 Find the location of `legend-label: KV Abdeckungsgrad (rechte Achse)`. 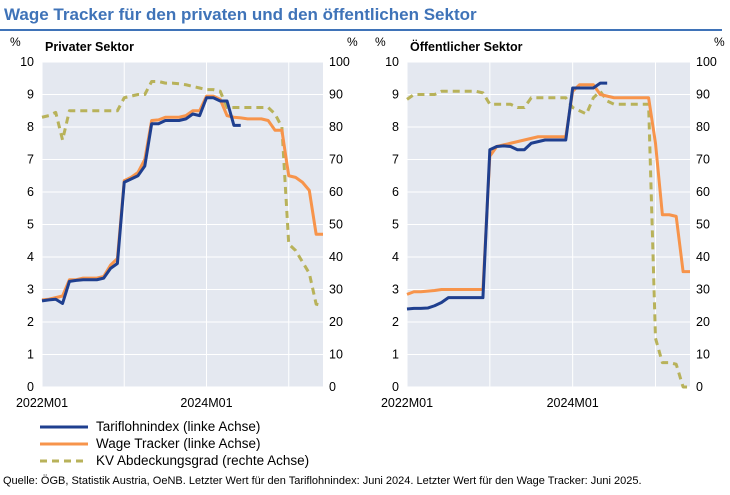

legend-label: KV Abdeckungsgrad (rechte Achse) is located at coordinates (203, 460).